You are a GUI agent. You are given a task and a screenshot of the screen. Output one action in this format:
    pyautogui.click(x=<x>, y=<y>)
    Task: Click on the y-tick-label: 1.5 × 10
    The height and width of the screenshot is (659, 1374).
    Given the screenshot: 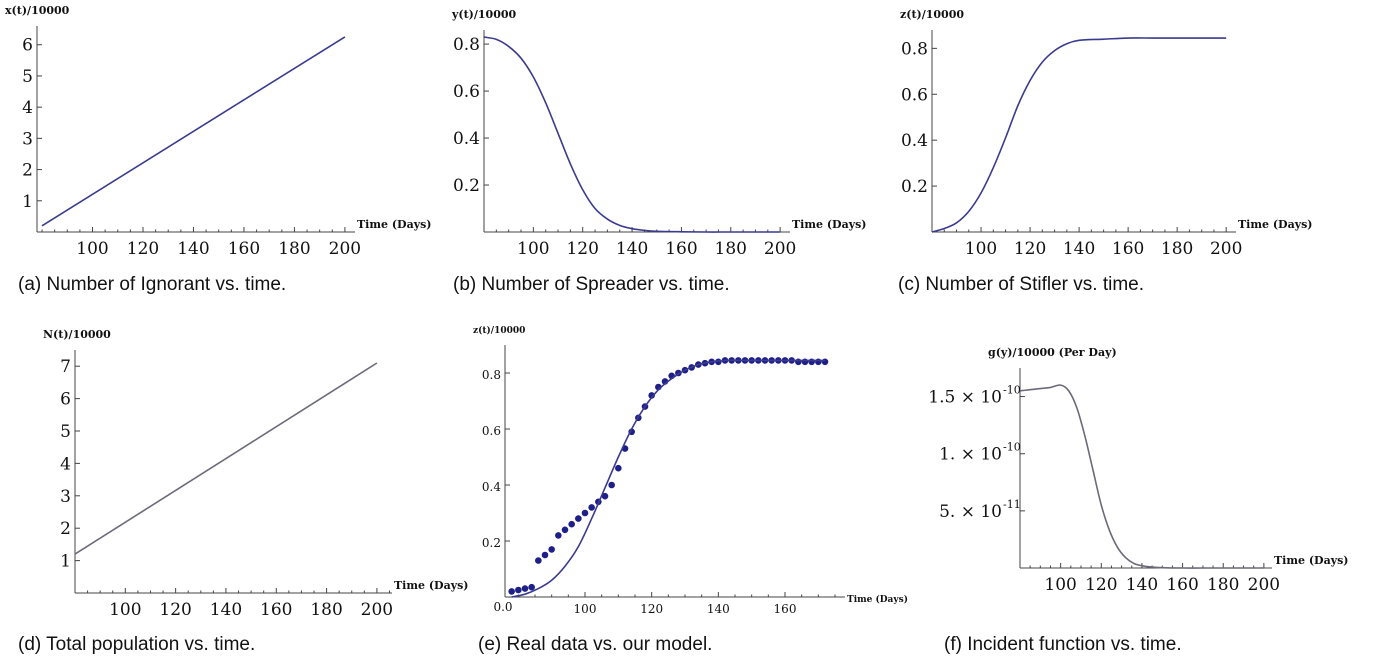 What is the action you would take?
    pyautogui.click(x=965, y=398)
    